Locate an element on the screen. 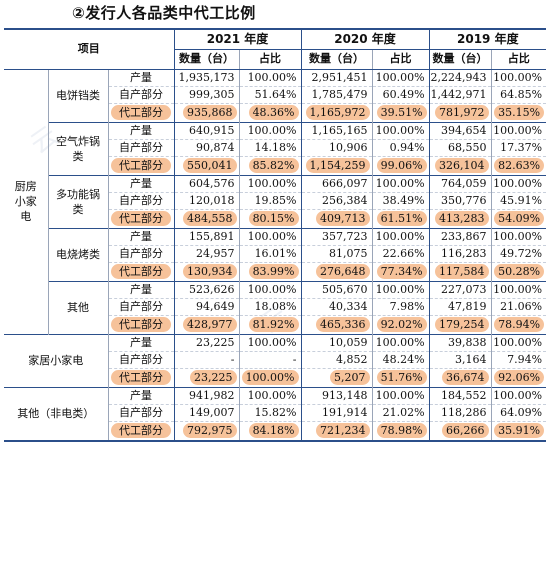 Image resolution: width=550 pixels, height=578 pixels. oem-highlight: 48.36% is located at coordinates (273, 112).